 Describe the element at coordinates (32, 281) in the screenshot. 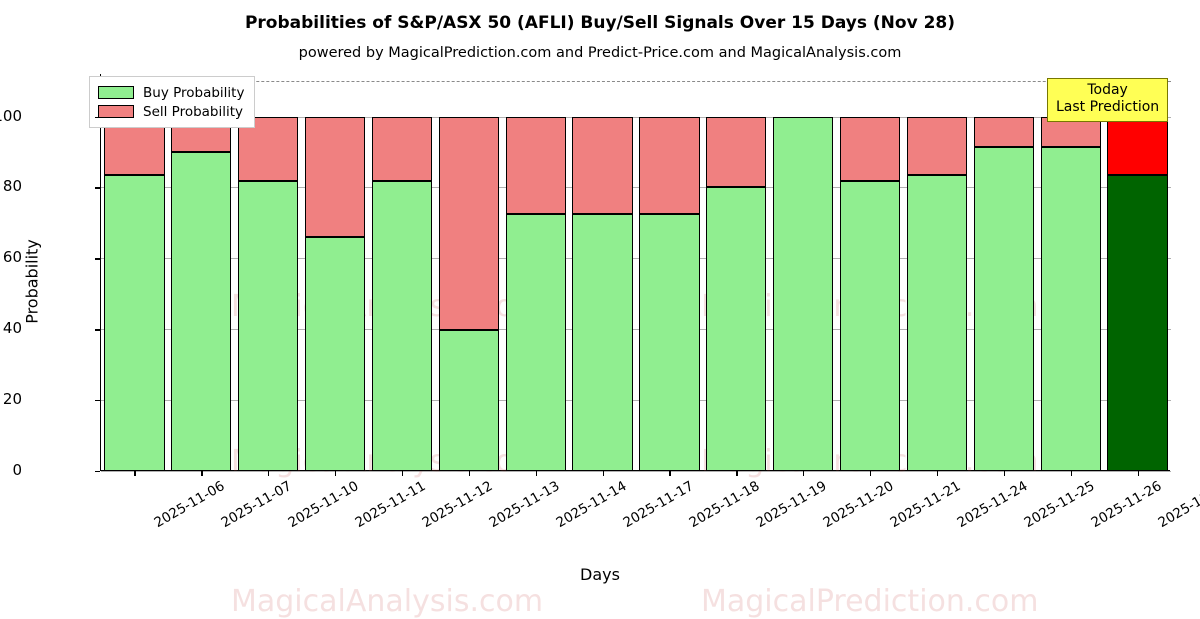

I see `y-axis-label: Probability` at that location.